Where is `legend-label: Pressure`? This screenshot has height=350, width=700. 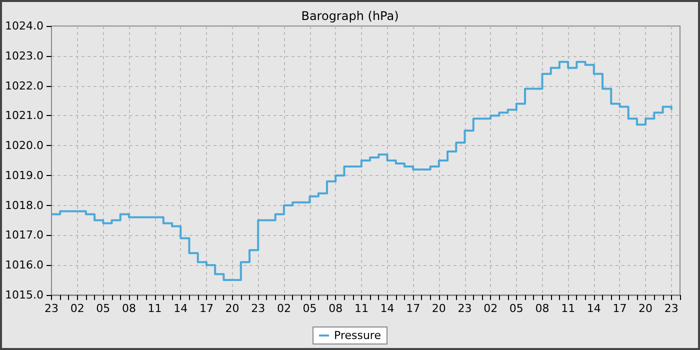
legend-label: Pressure is located at coordinates (358, 335).